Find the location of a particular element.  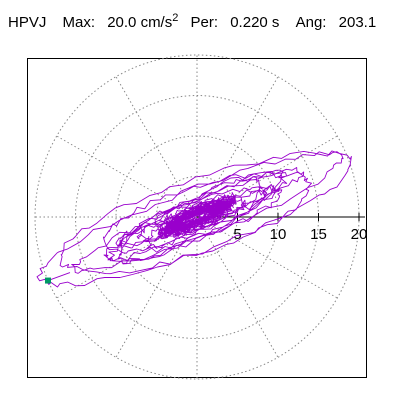

tick-label-20: 20 is located at coordinates (359, 234).